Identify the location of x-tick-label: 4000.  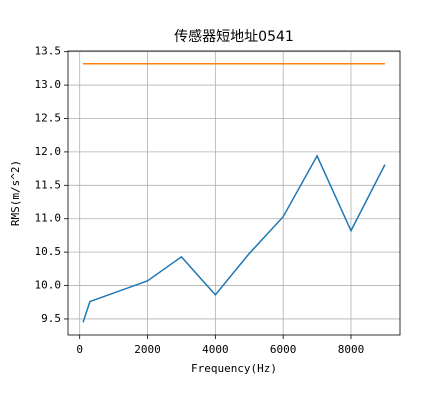
(215, 349).